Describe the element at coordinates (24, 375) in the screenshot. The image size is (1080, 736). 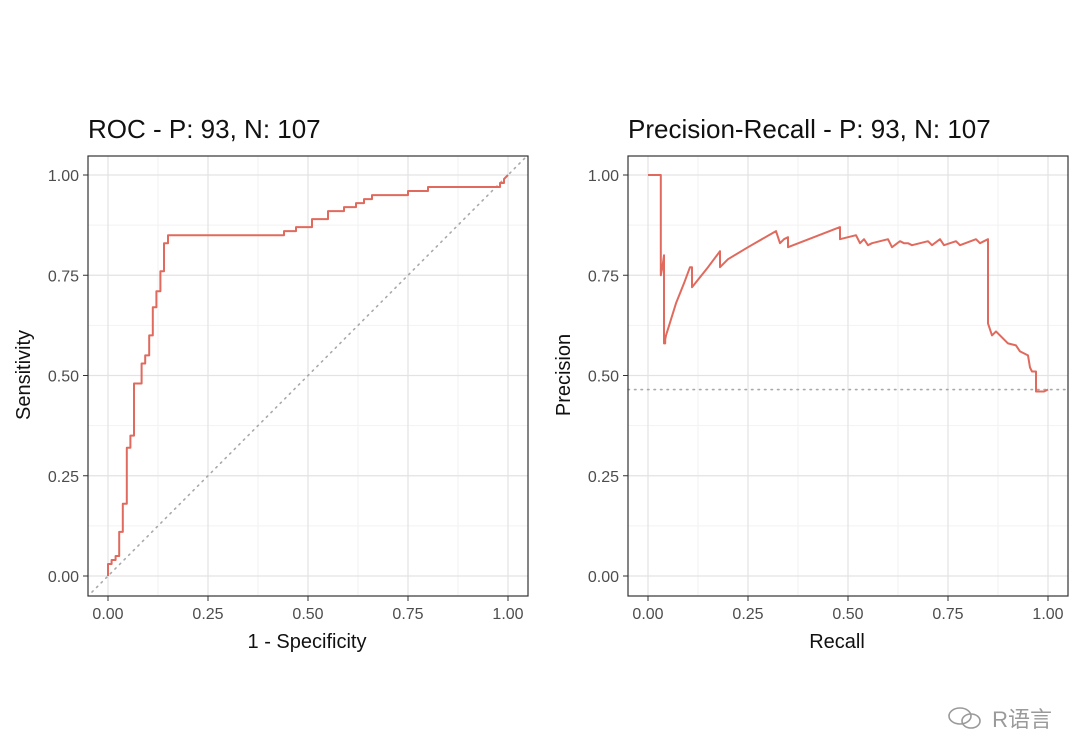
I see `y-axis-label: Sensitivity` at that location.